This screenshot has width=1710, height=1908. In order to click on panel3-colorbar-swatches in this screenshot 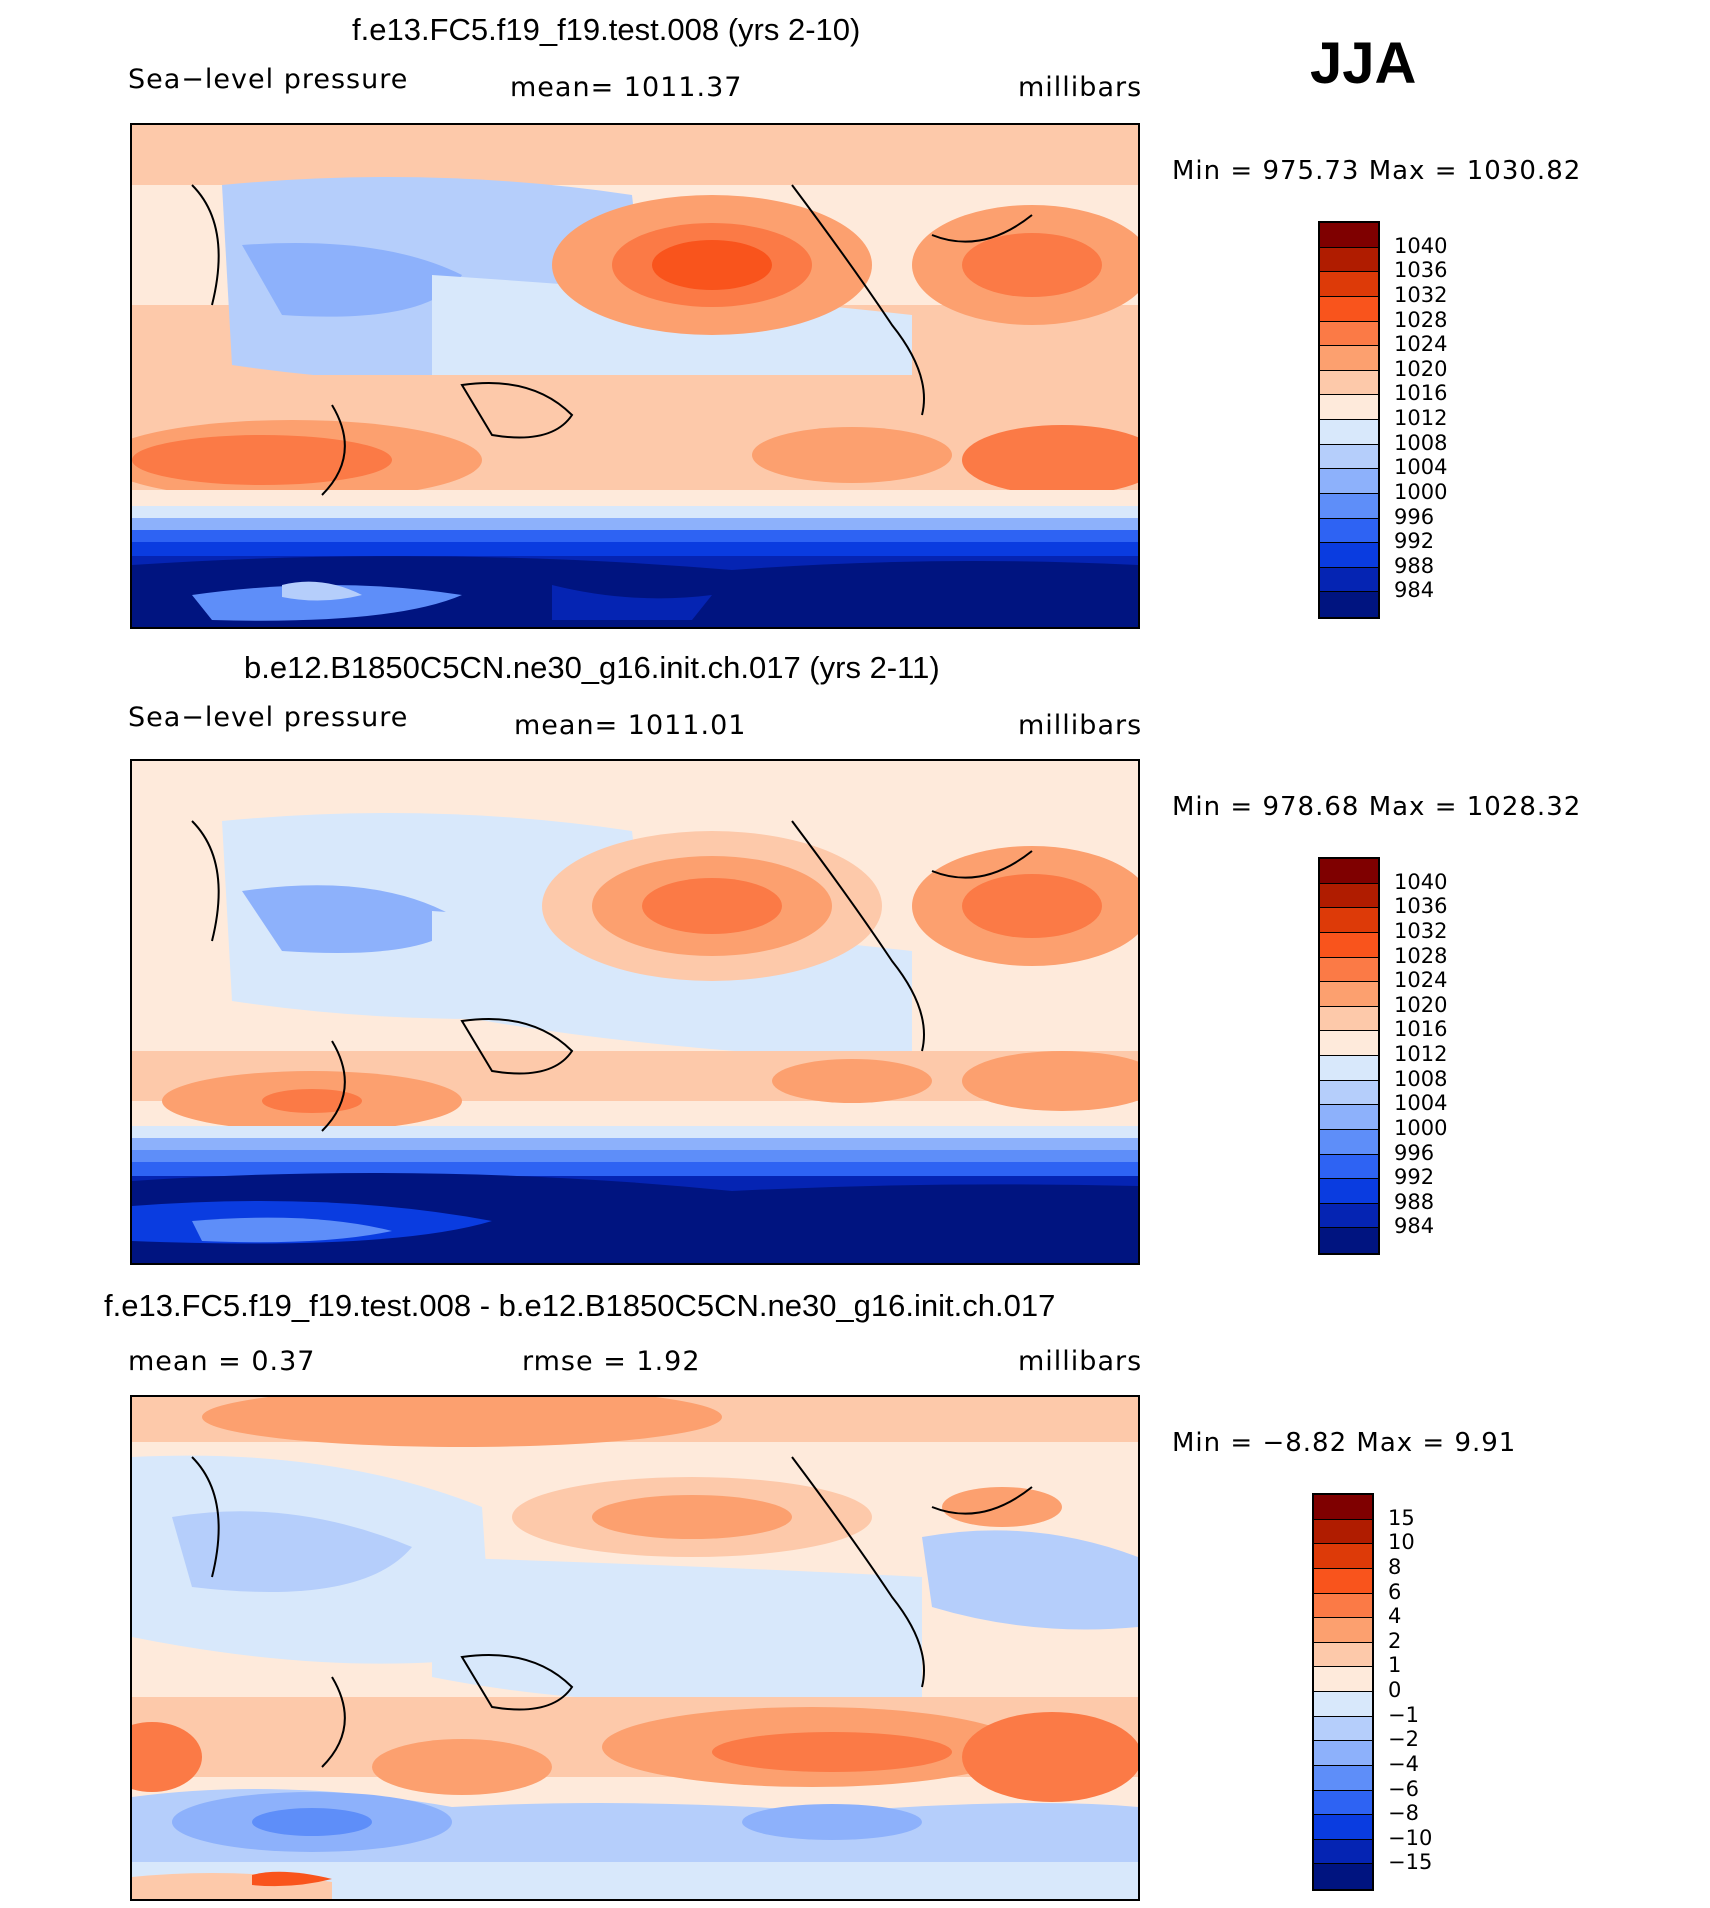, I will do `click(1343, 1692)`.